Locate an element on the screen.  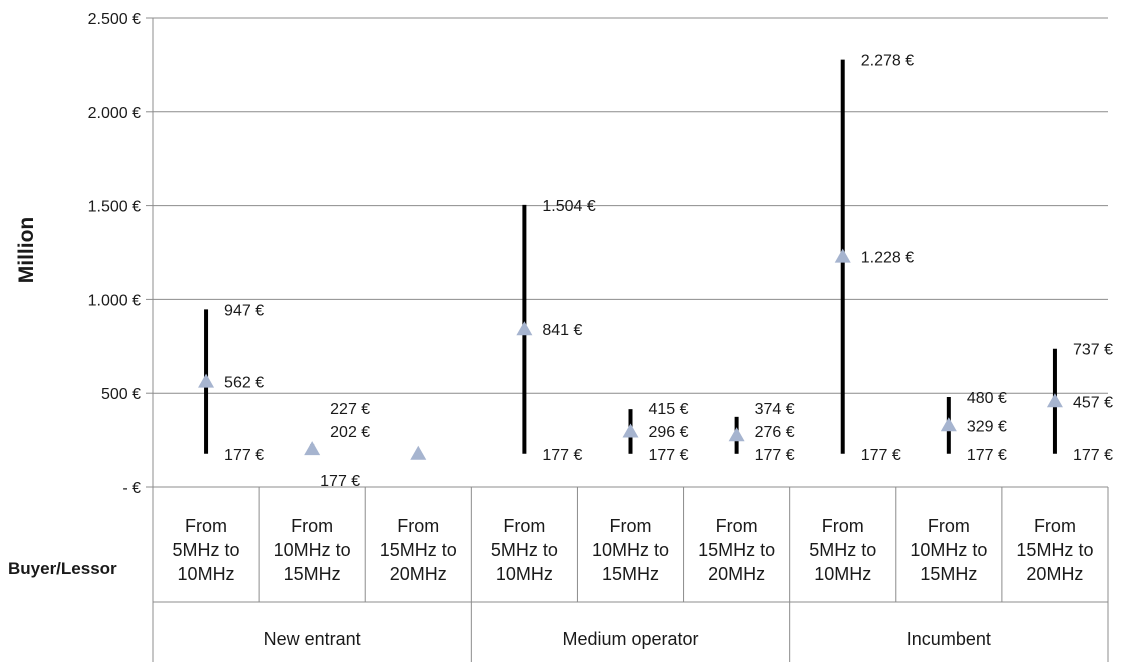
group-label: Medium operator is located at coordinates (630, 639).